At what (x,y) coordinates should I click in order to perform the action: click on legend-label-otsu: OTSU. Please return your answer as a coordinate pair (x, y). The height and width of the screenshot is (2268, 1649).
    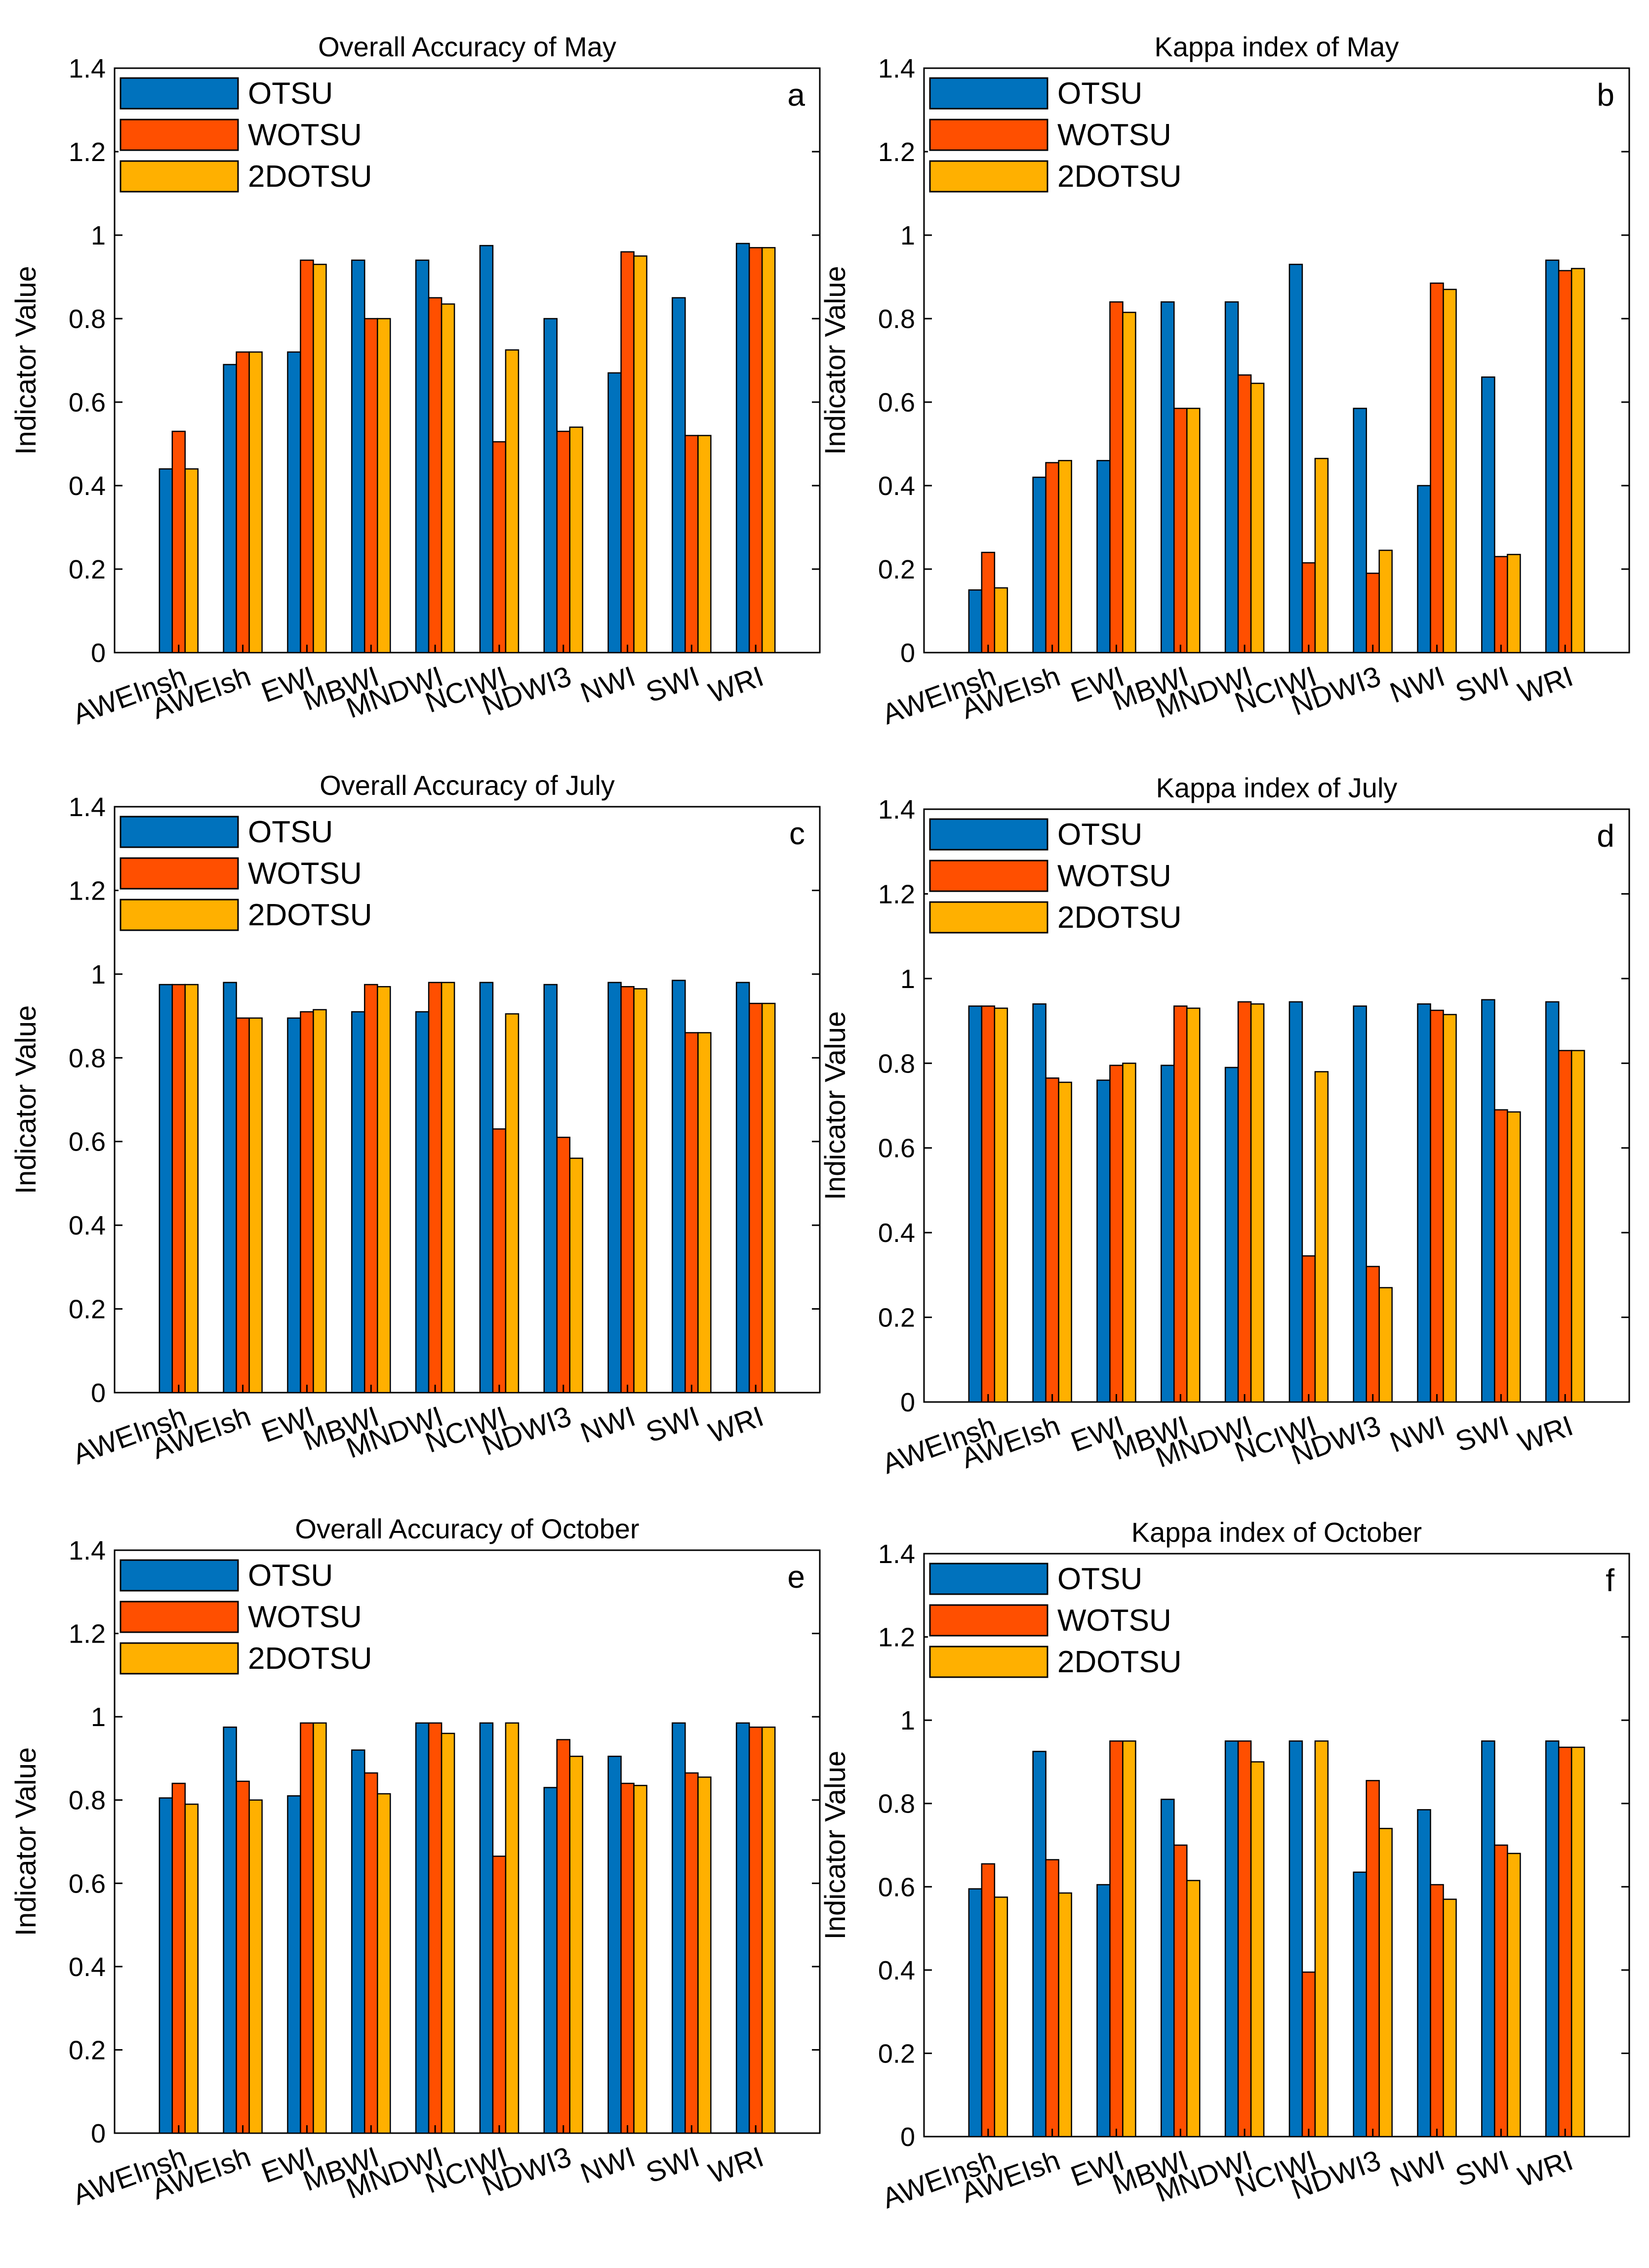
    Looking at the image, I should click on (290, 832).